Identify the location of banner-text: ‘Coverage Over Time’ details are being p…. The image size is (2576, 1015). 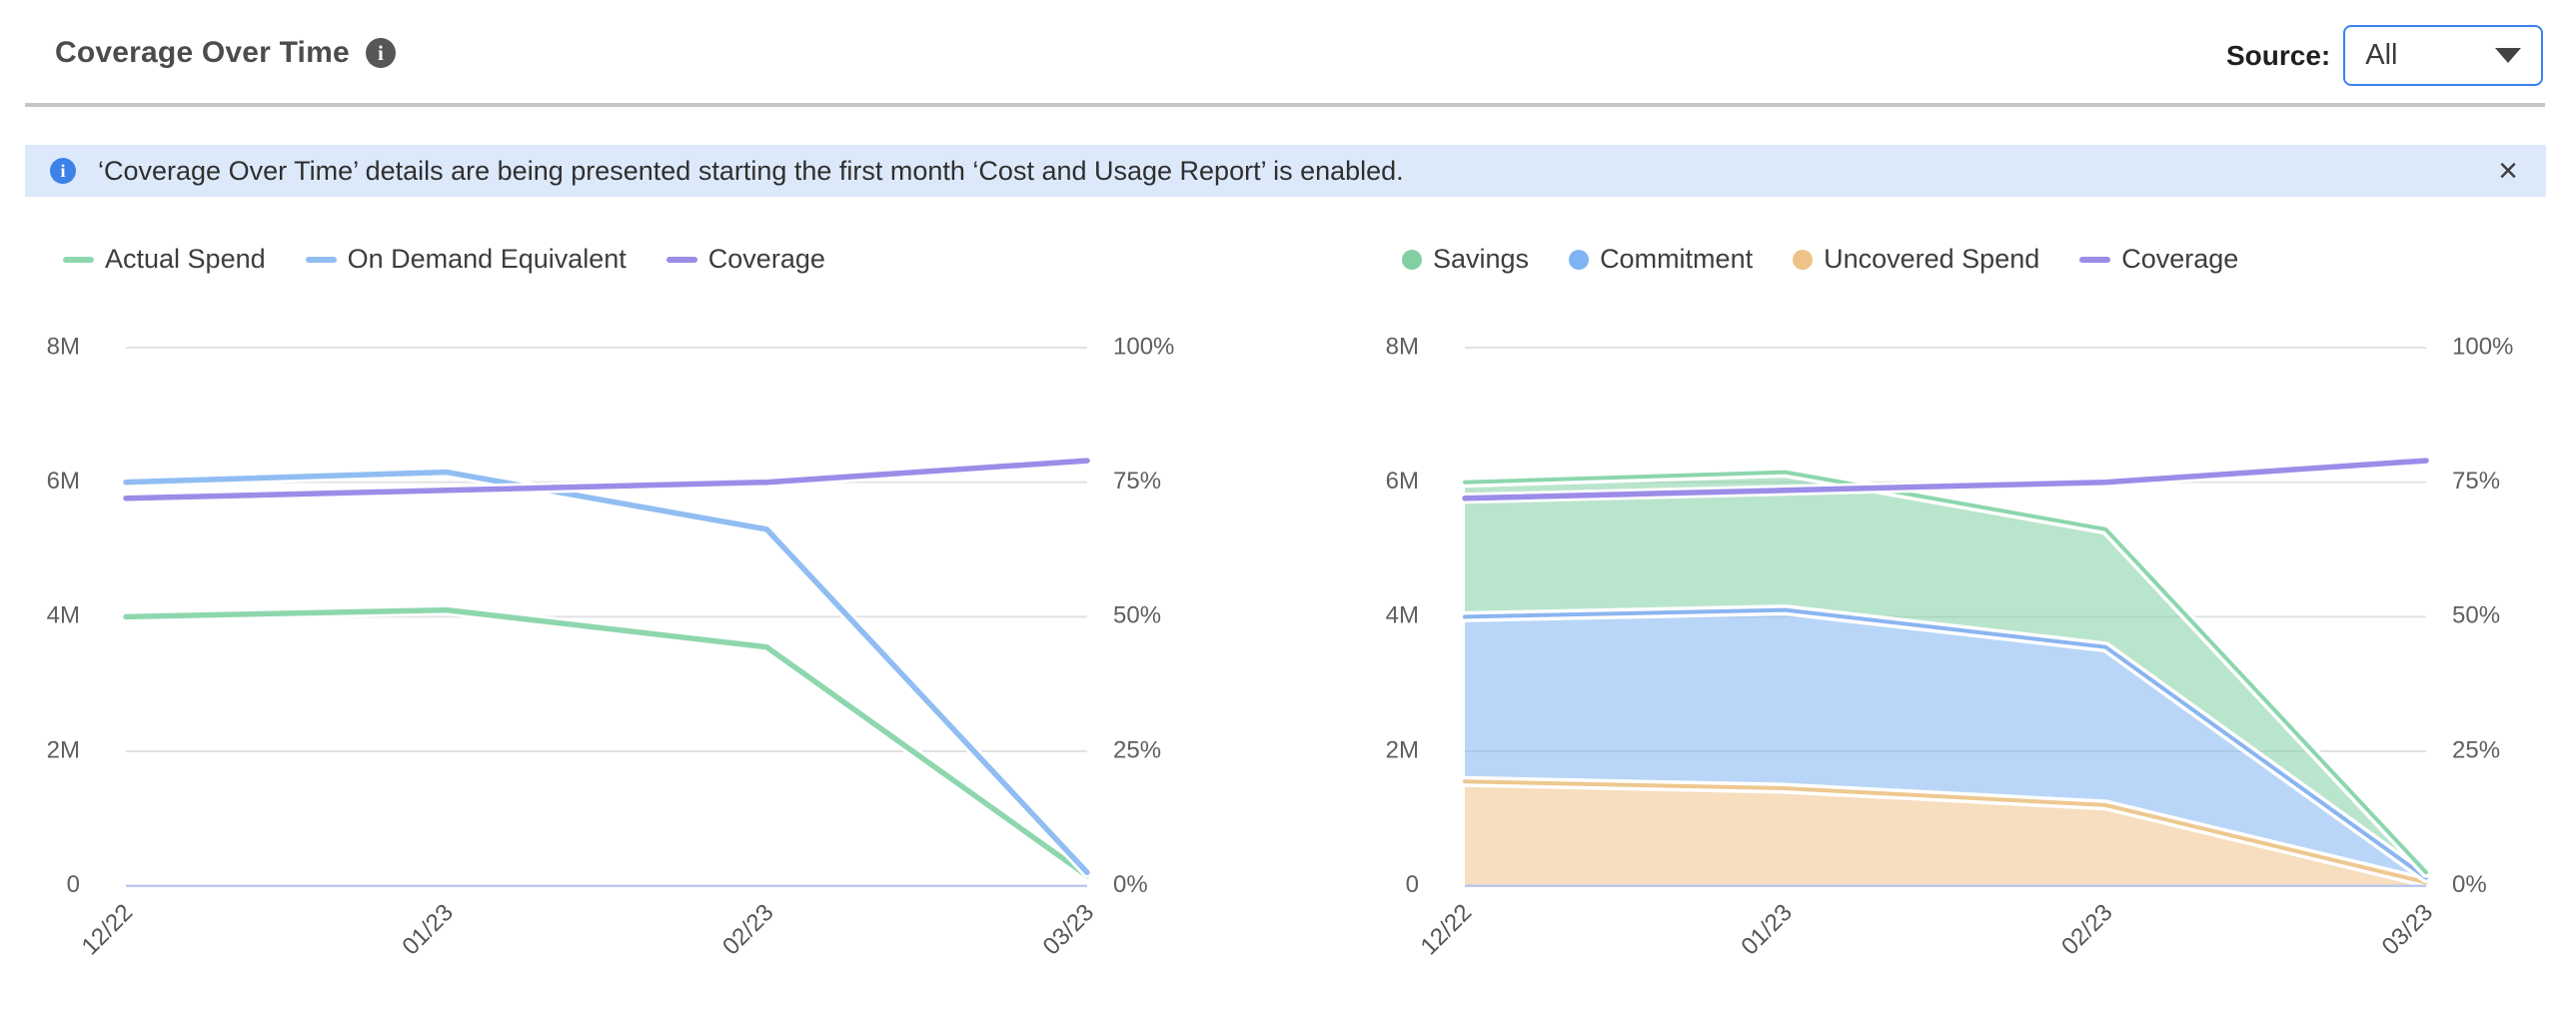
(751, 170).